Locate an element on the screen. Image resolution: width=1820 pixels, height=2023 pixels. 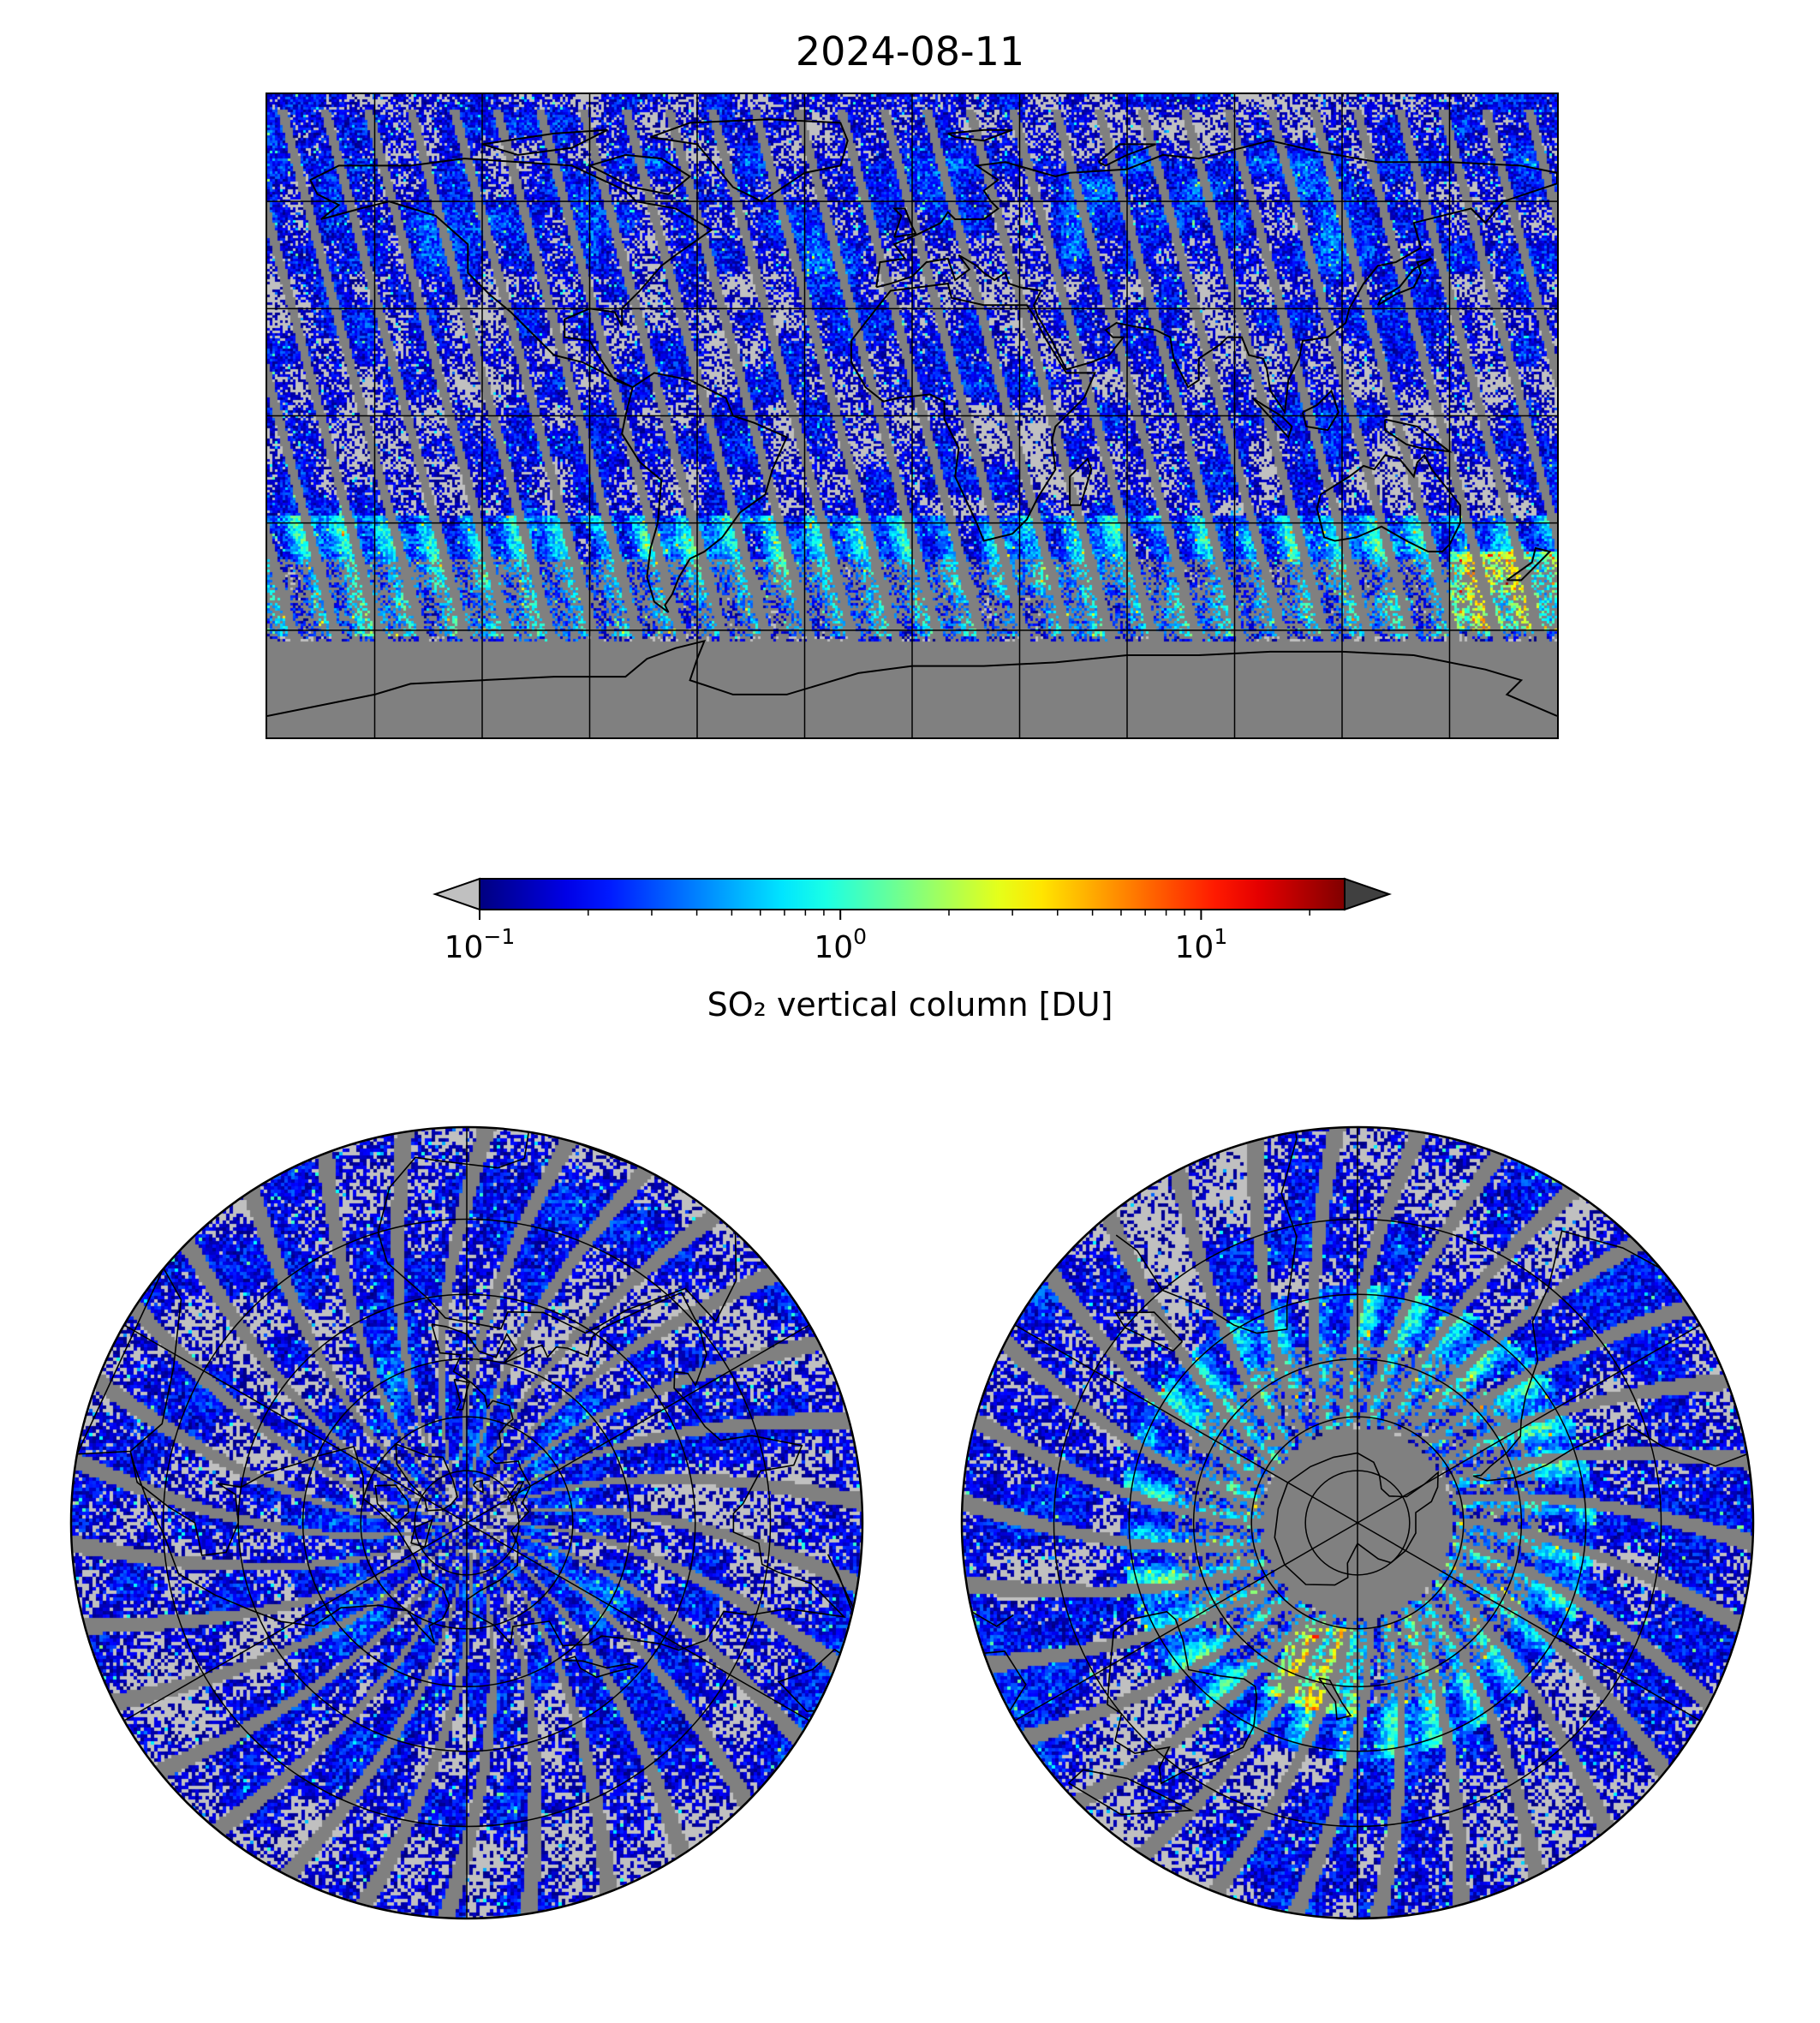
colorbar-tick-label: 10⁰ is located at coordinates (840, 944).